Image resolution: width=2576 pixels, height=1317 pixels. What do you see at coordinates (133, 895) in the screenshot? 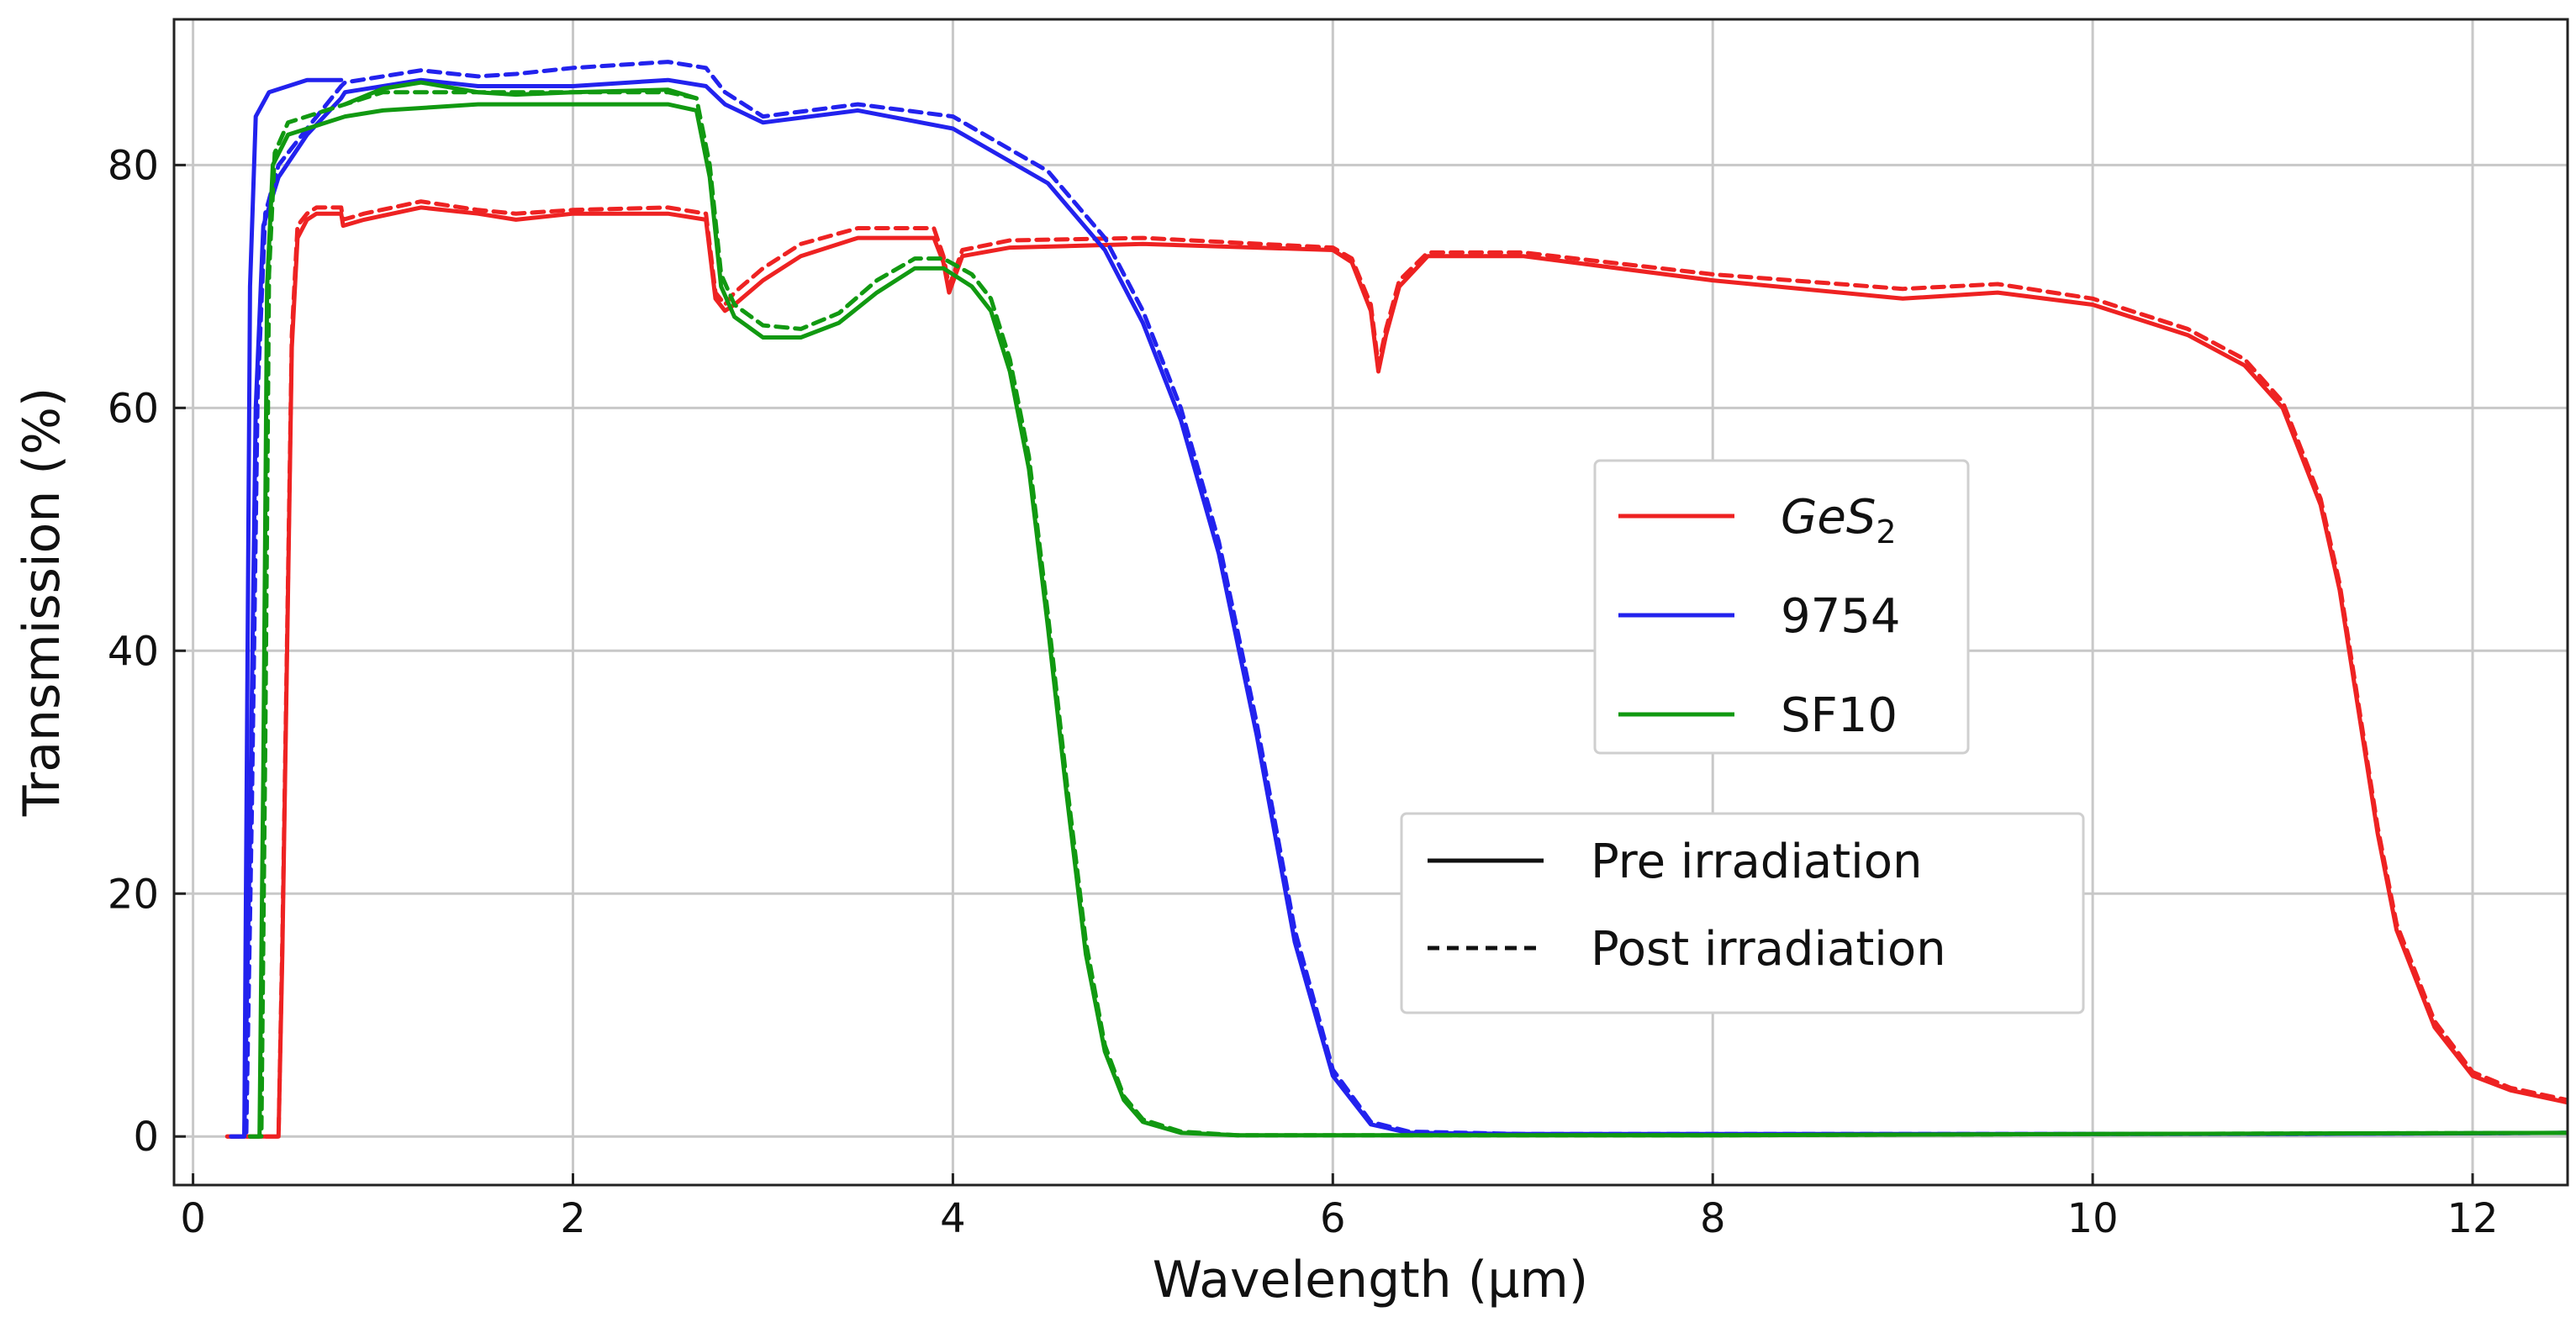
I see `y-tick-label: 20` at bounding box center [133, 895].